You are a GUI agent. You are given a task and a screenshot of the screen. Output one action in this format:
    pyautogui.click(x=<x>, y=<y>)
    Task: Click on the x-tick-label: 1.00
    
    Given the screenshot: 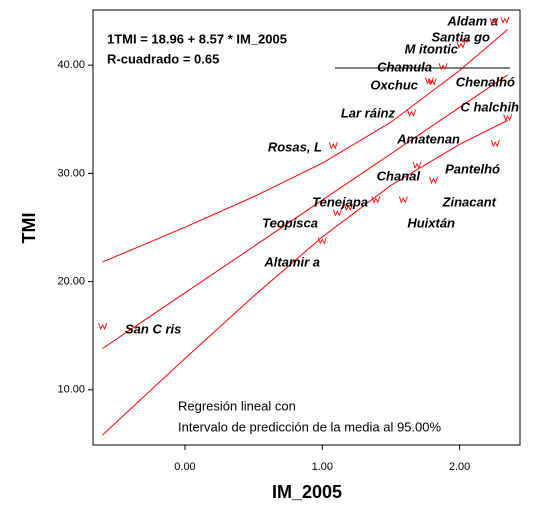 What is the action you would take?
    pyautogui.click(x=322, y=467)
    